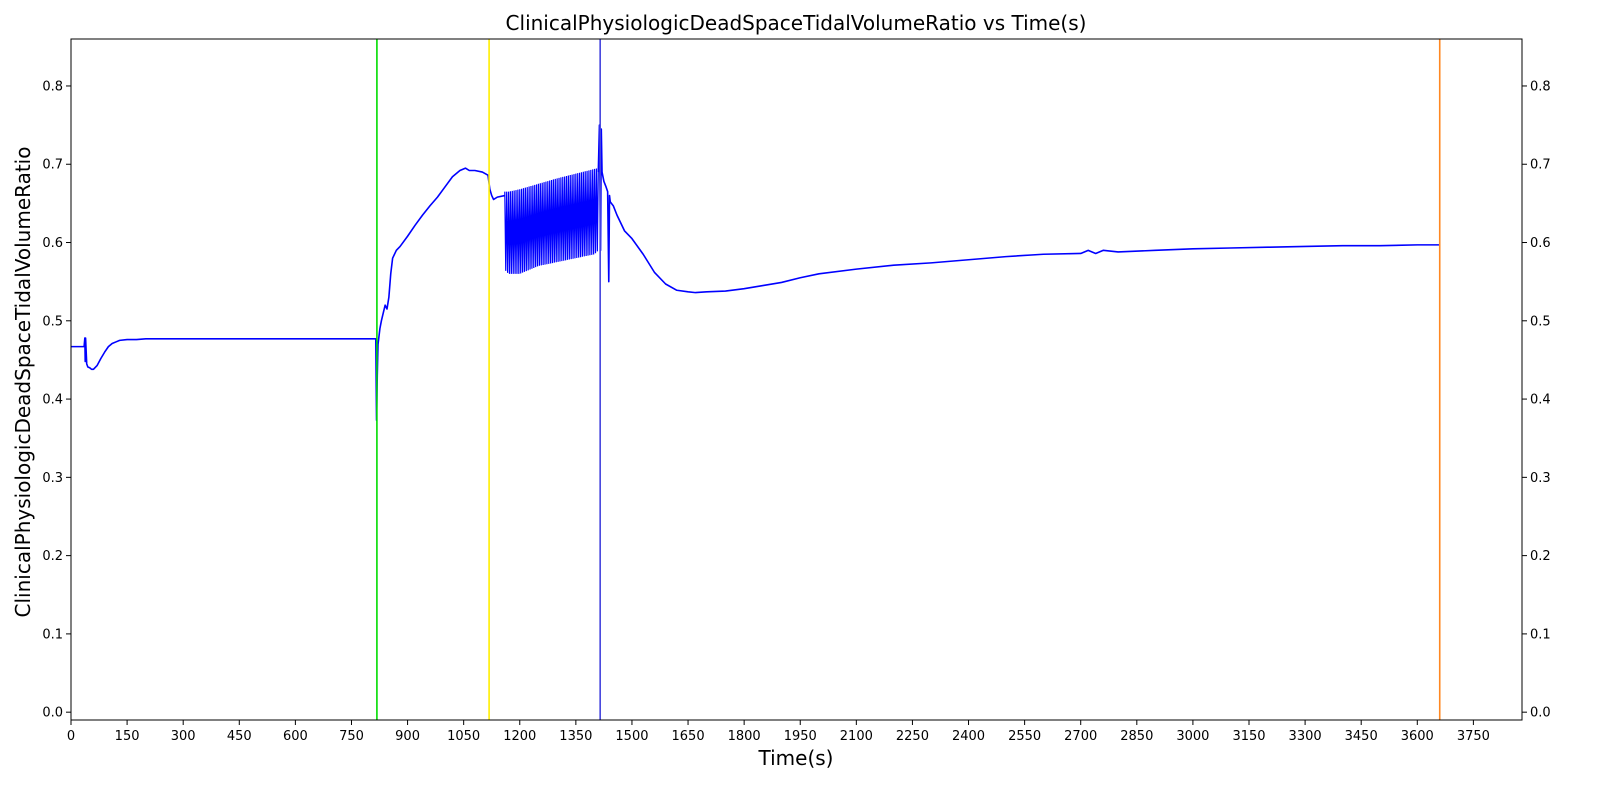 The height and width of the screenshot is (800, 1600). I want to click on x-tick-label: 3450, so click(1361, 736).